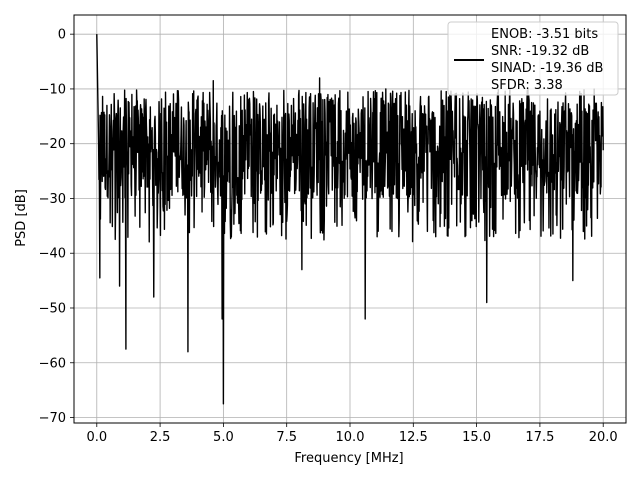  I want to click on y-tick-label: −50, so click(52, 308).